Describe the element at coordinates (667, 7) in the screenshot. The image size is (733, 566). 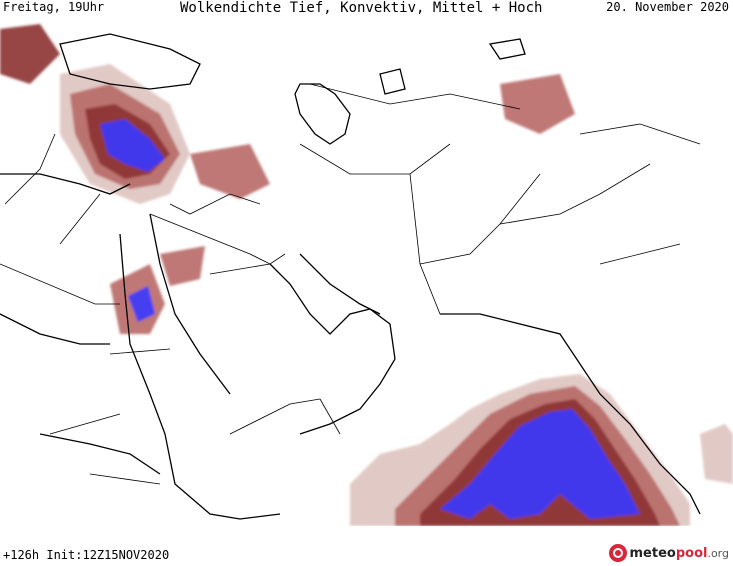
I see `forecast-date-label: 20. November 2020` at that location.